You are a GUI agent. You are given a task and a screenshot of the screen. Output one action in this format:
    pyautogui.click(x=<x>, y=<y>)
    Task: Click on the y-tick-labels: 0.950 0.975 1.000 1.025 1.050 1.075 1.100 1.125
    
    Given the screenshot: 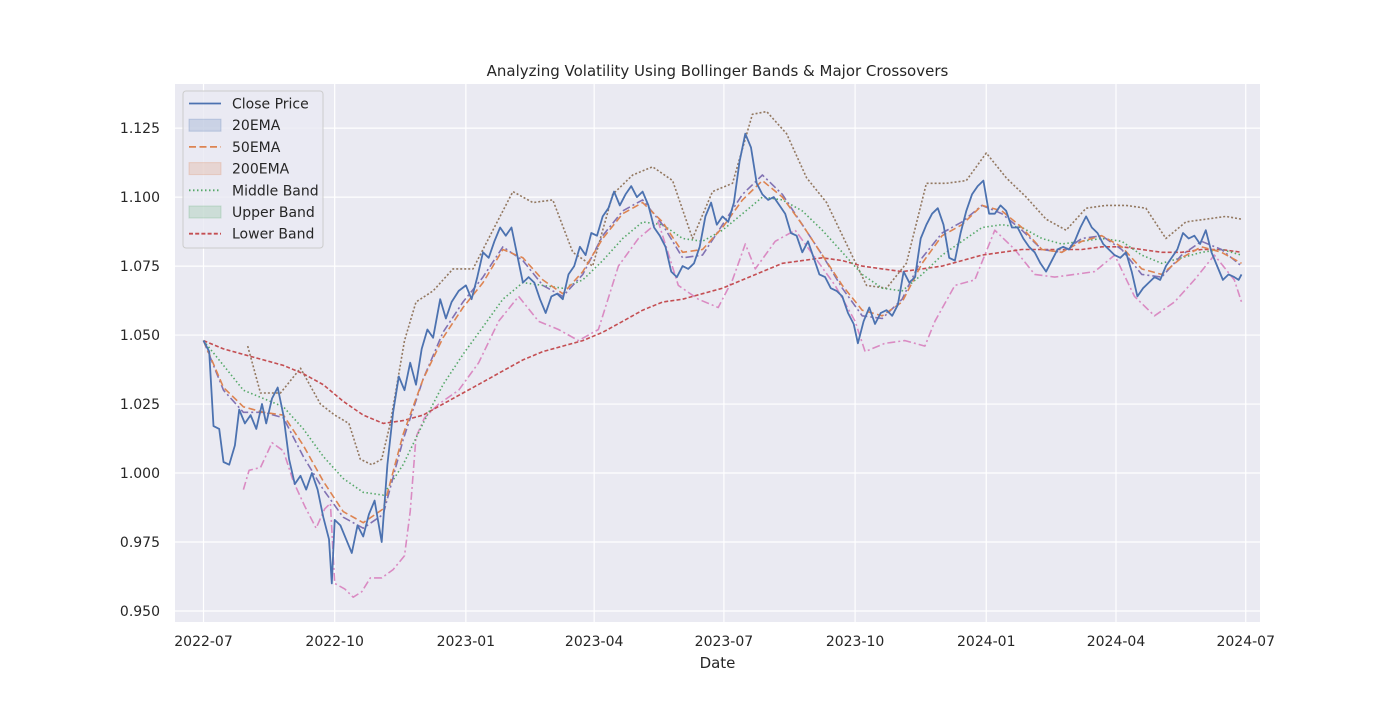 What is the action you would take?
    pyautogui.click(x=140, y=370)
    